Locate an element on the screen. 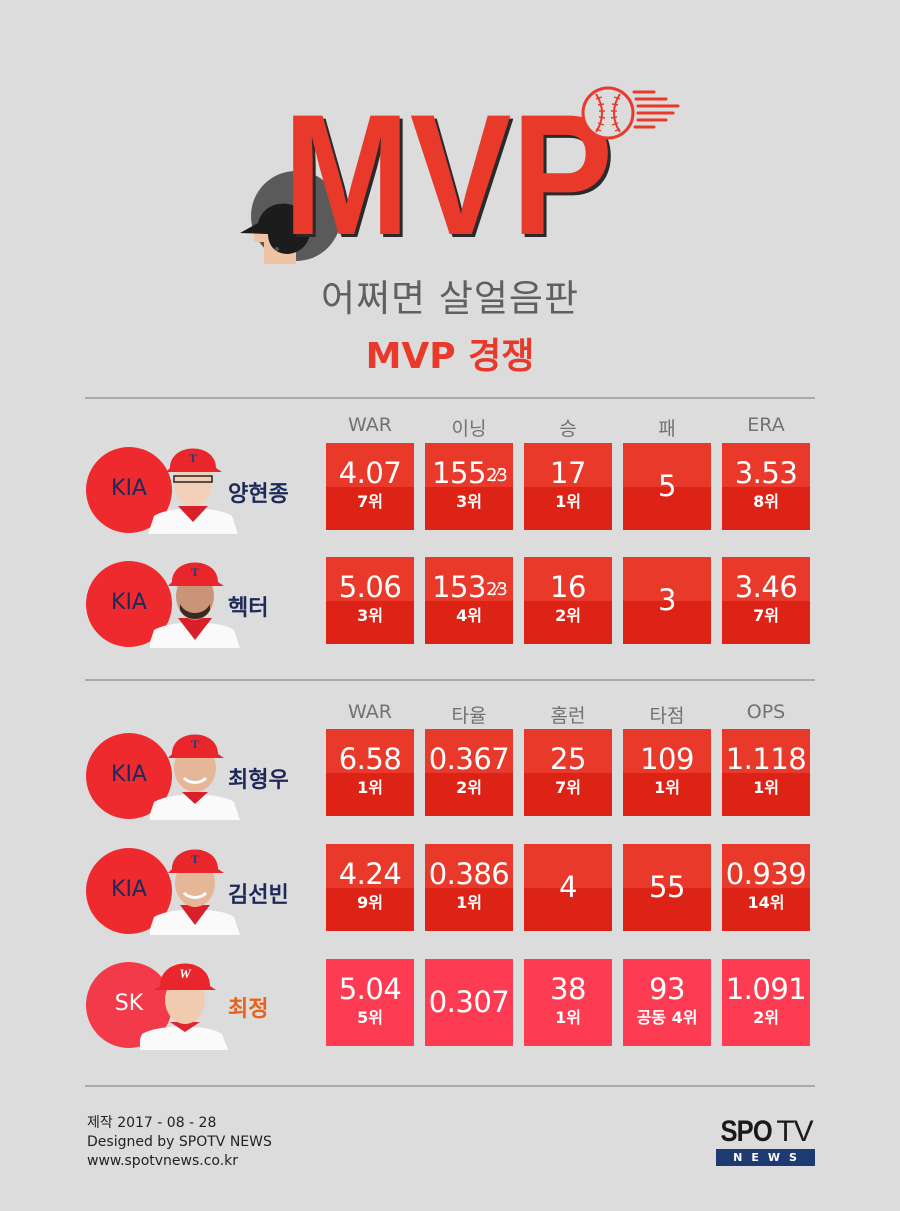 This screenshot has width=900, height=1211. player-name: 최정 is located at coordinates (248, 1009).